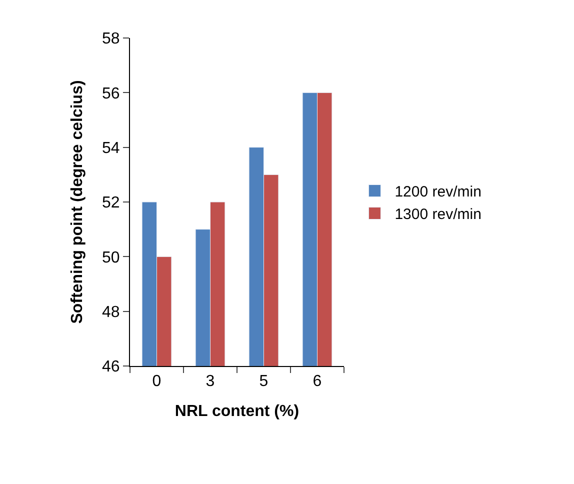 The image size is (574, 484). I want to click on y-tick-label: 48, so click(111, 312).